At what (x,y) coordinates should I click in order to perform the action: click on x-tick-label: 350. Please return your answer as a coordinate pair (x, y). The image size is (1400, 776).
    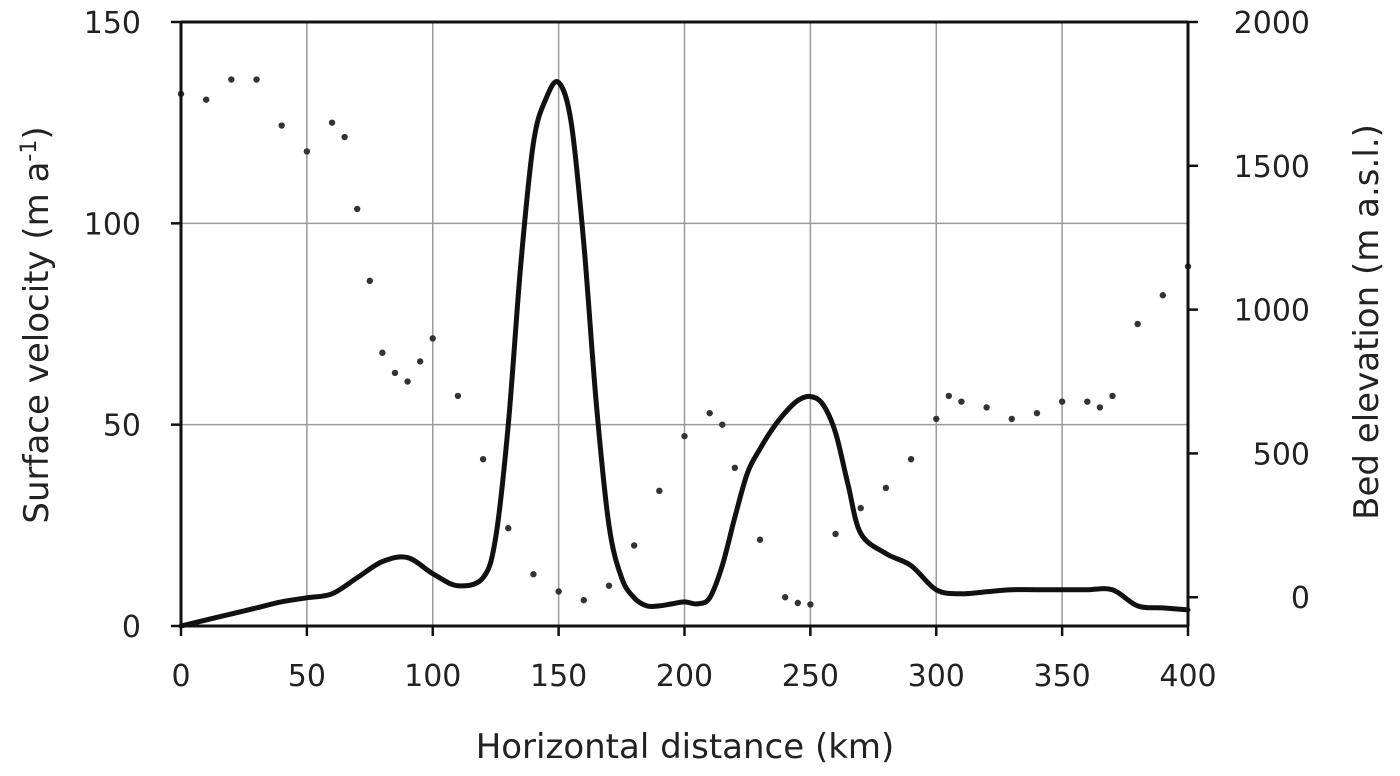
    Looking at the image, I should click on (1061, 676).